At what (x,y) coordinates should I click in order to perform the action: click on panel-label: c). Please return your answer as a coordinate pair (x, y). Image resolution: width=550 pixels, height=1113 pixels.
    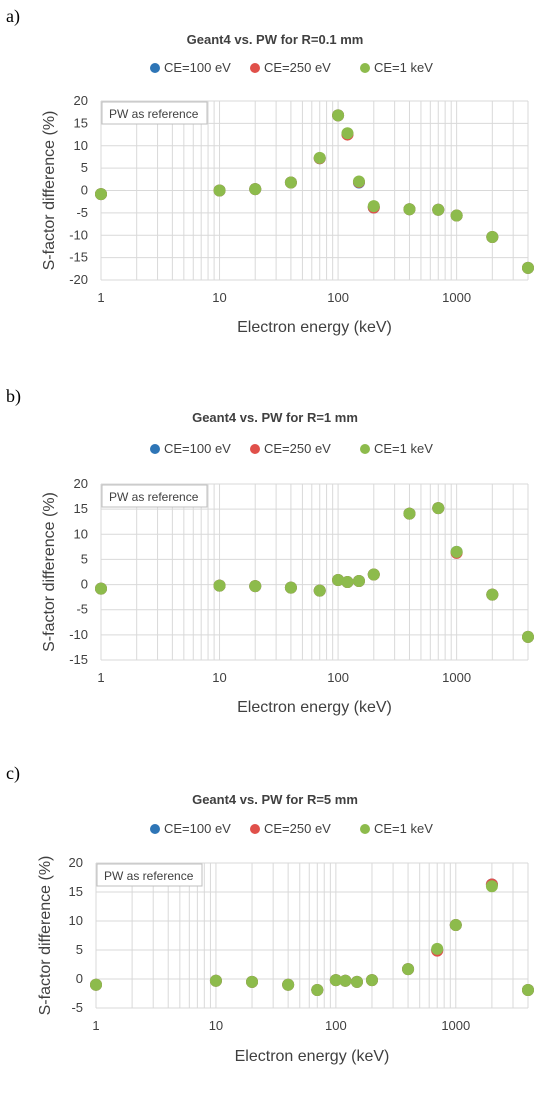
    Looking at the image, I should click on (13, 773).